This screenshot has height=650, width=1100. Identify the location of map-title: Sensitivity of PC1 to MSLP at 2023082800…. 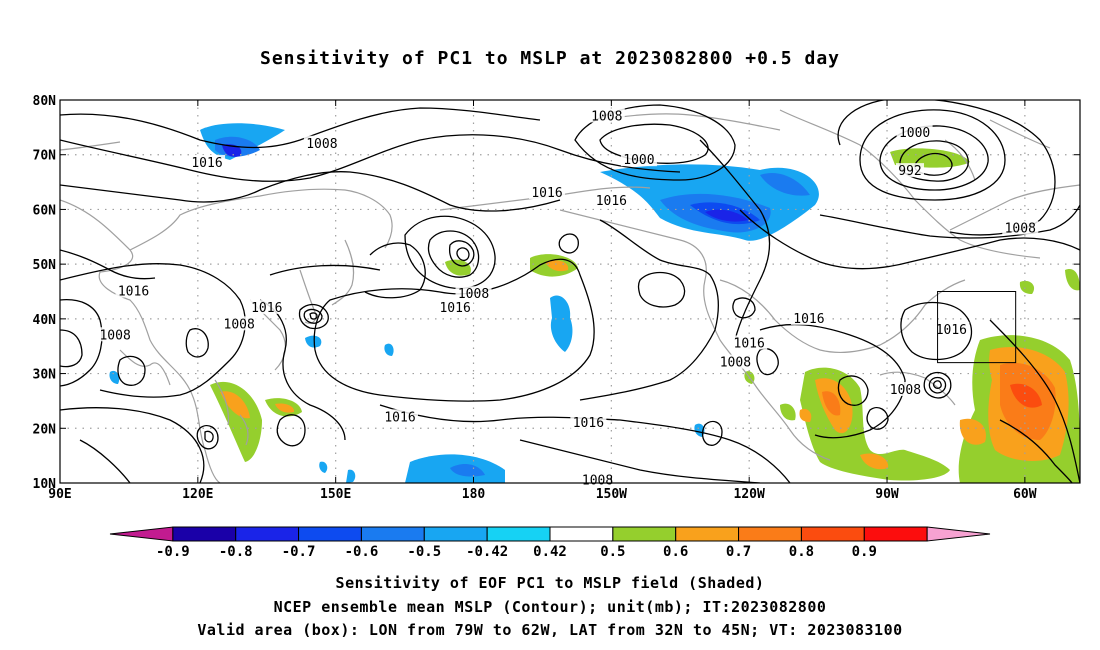
(549, 58).